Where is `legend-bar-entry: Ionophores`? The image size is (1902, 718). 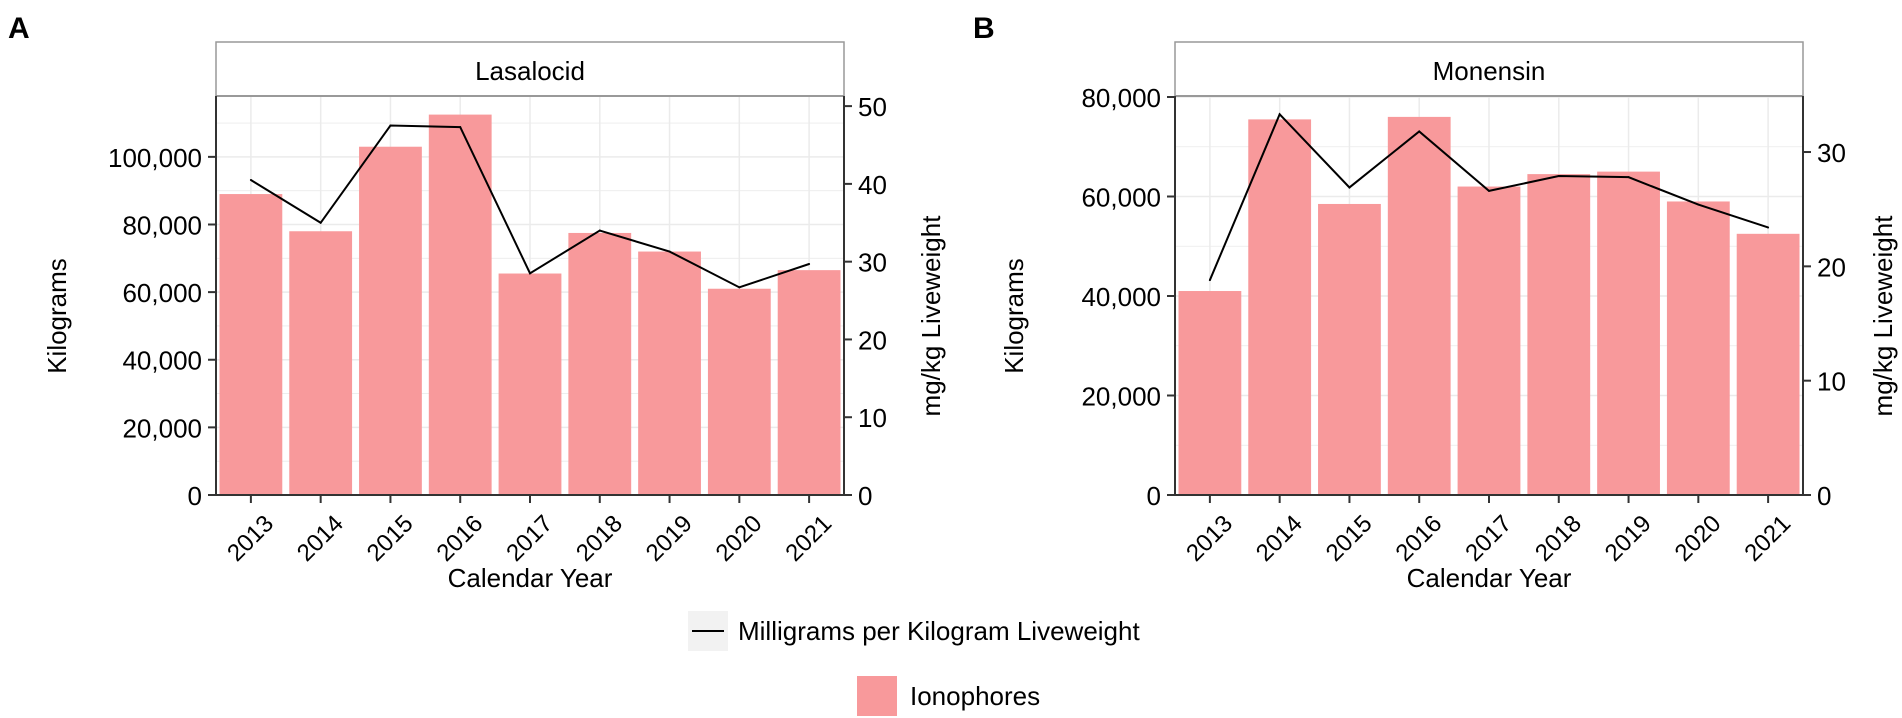
legend-bar-entry: Ionophores is located at coordinates (948, 696).